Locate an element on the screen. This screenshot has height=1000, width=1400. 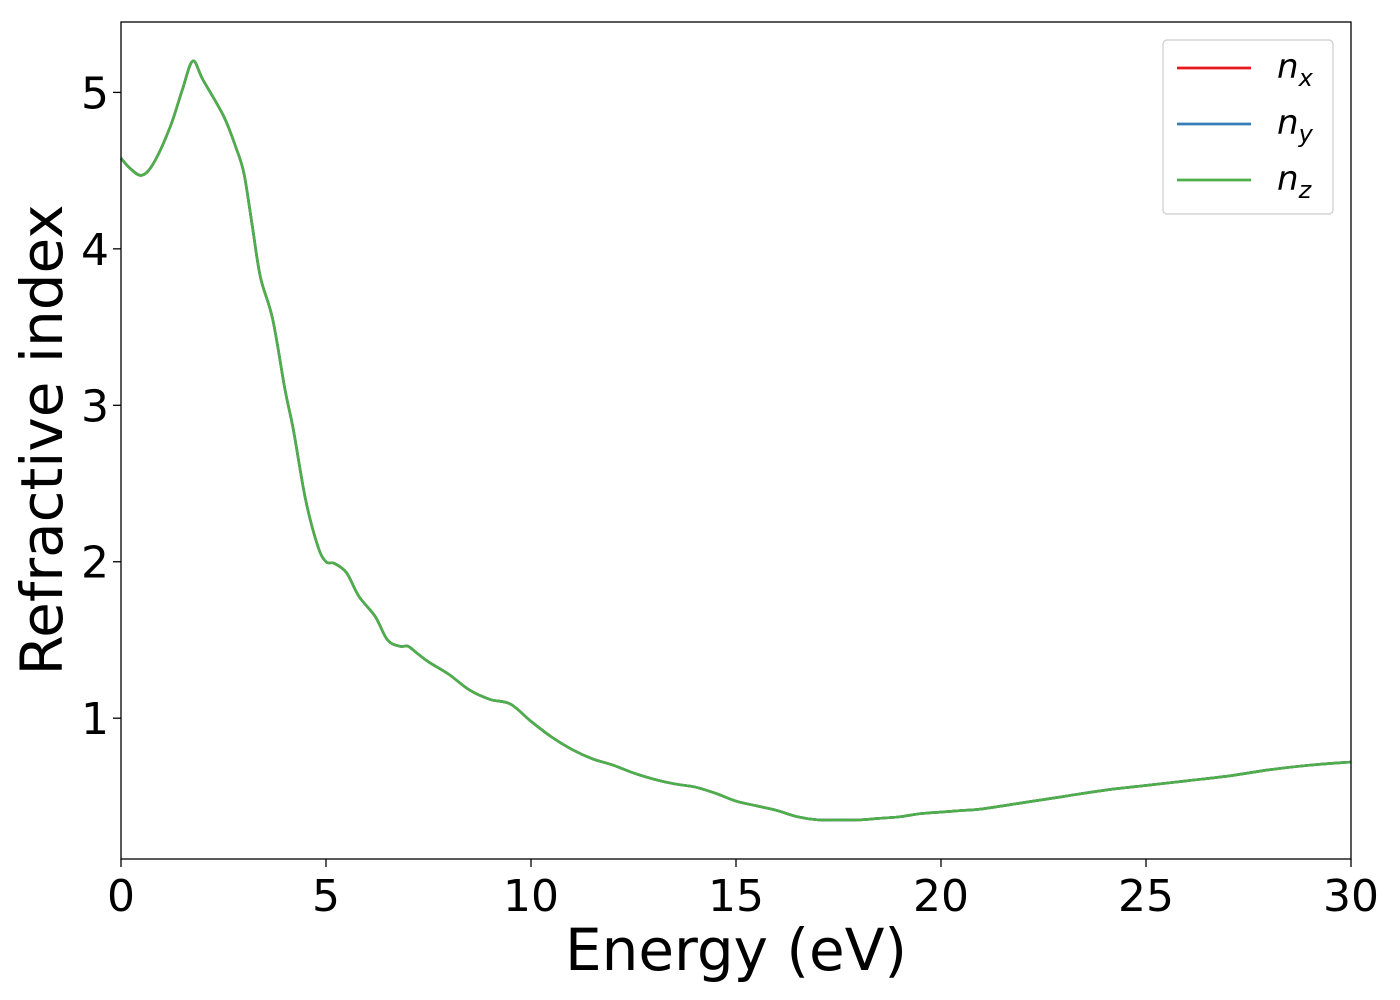
x-tick-label: 0 is located at coordinates (121, 896).